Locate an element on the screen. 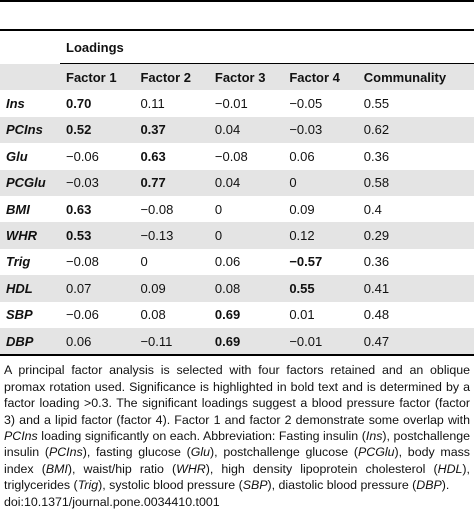 Image resolution: width=474 pixels, height=524 pixels. row-label: PCGlu is located at coordinates (26, 183).